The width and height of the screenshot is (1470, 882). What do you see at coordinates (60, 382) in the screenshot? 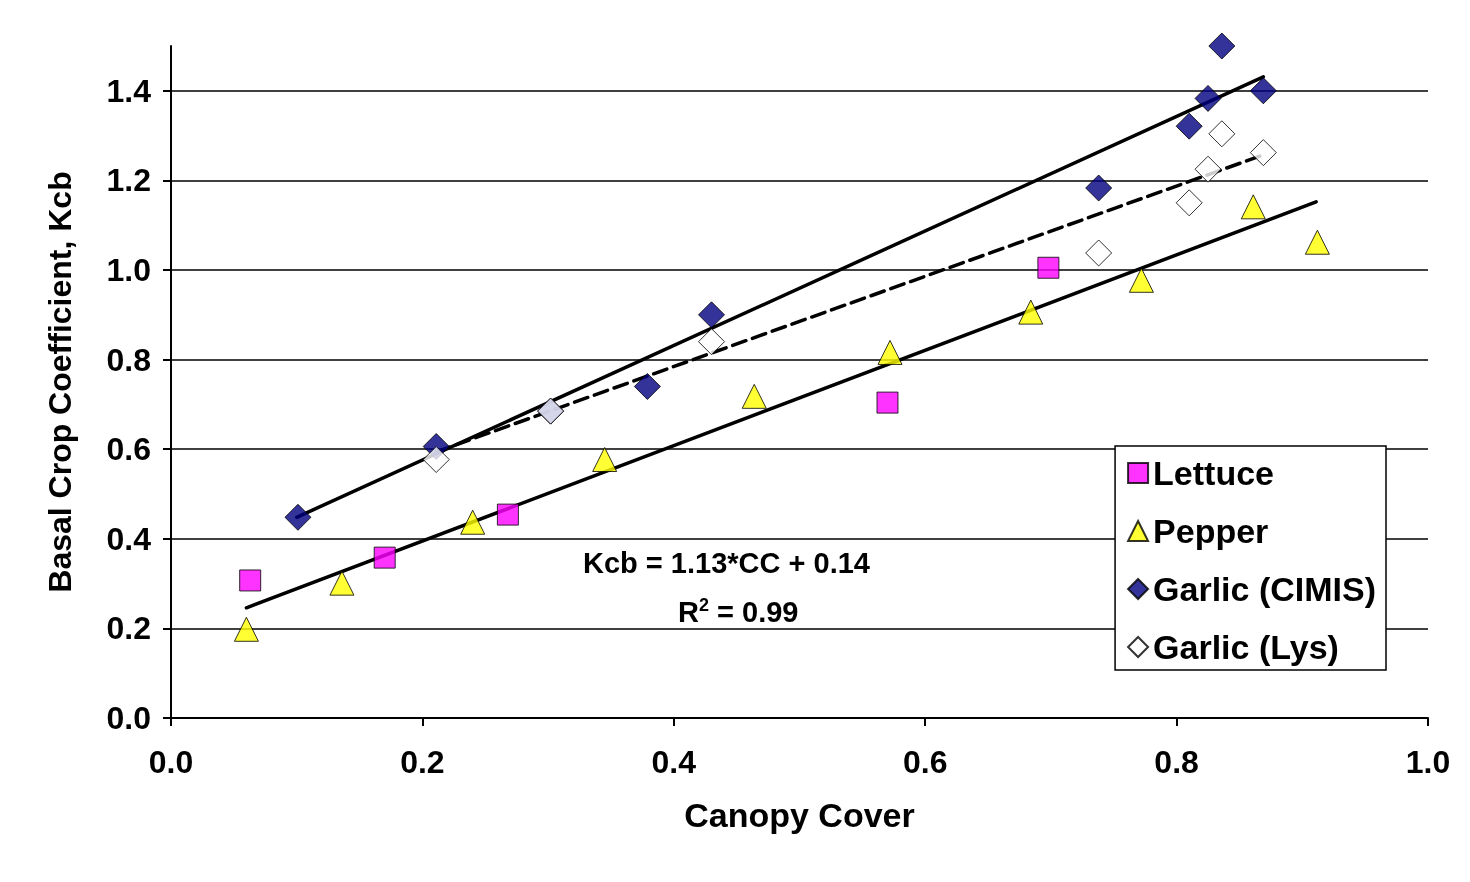
I see `y-axis-title: Basal Crop Coefficient, Kcb` at bounding box center [60, 382].